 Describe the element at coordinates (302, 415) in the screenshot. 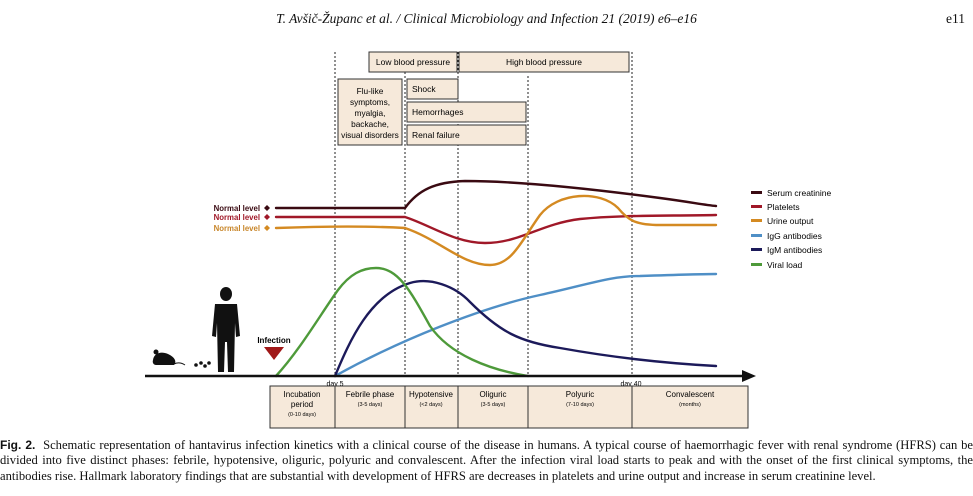

I see `phase-incubation-duration: (0-10 days)` at that location.